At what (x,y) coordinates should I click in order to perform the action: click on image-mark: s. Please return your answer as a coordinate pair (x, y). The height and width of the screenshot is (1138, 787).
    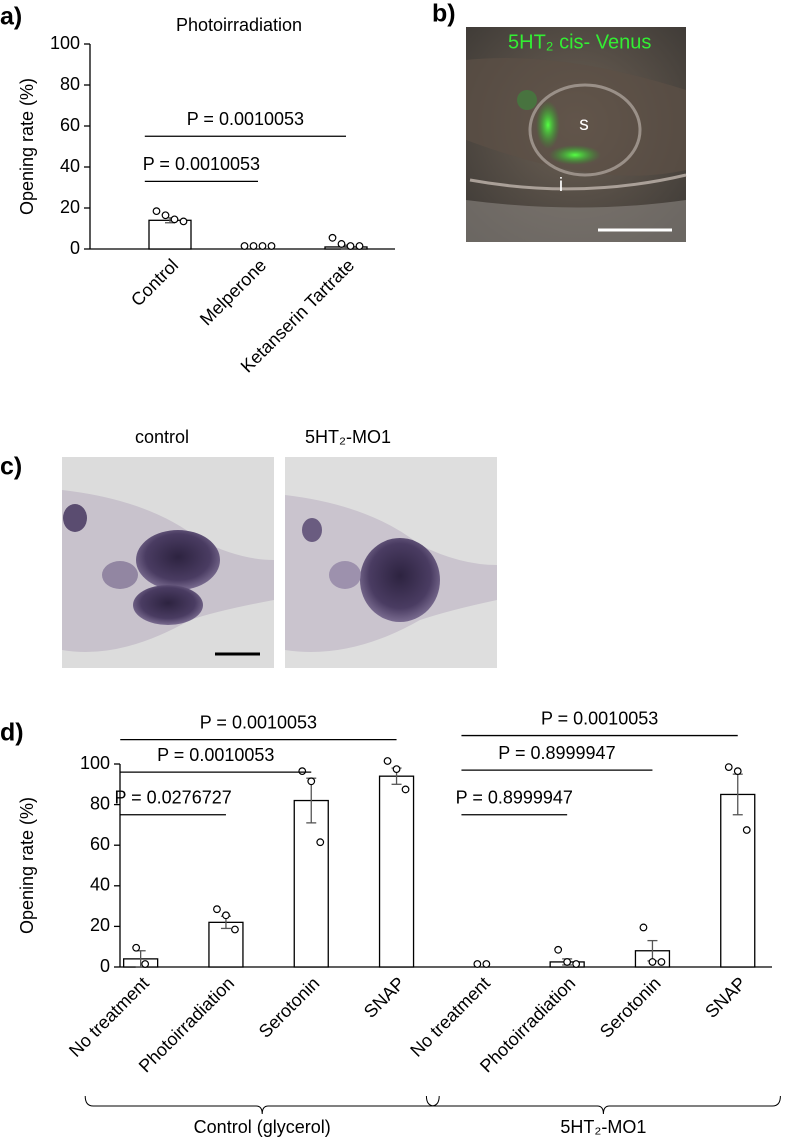
    Looking at the image, I should click on (584, 124).